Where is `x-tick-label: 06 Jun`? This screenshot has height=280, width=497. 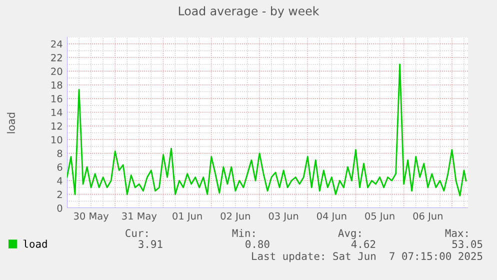
x-tick-label: 06 Jun is located at coordinates (427, 217).